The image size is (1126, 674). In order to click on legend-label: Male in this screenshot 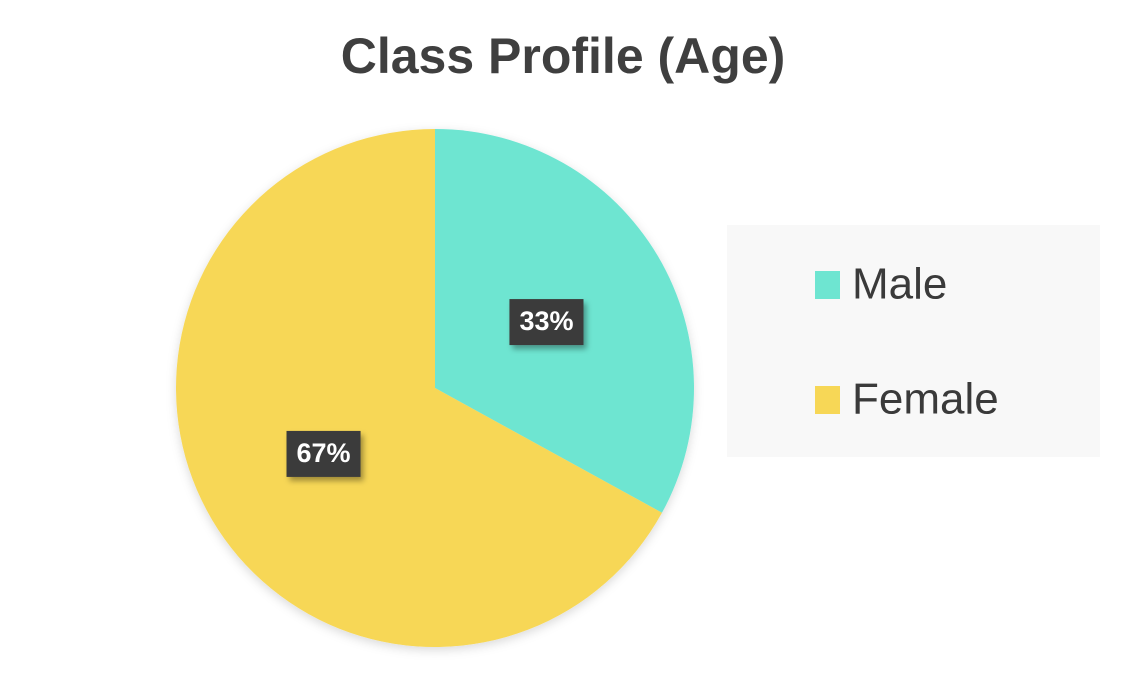, I will do `click(899, 284)`.